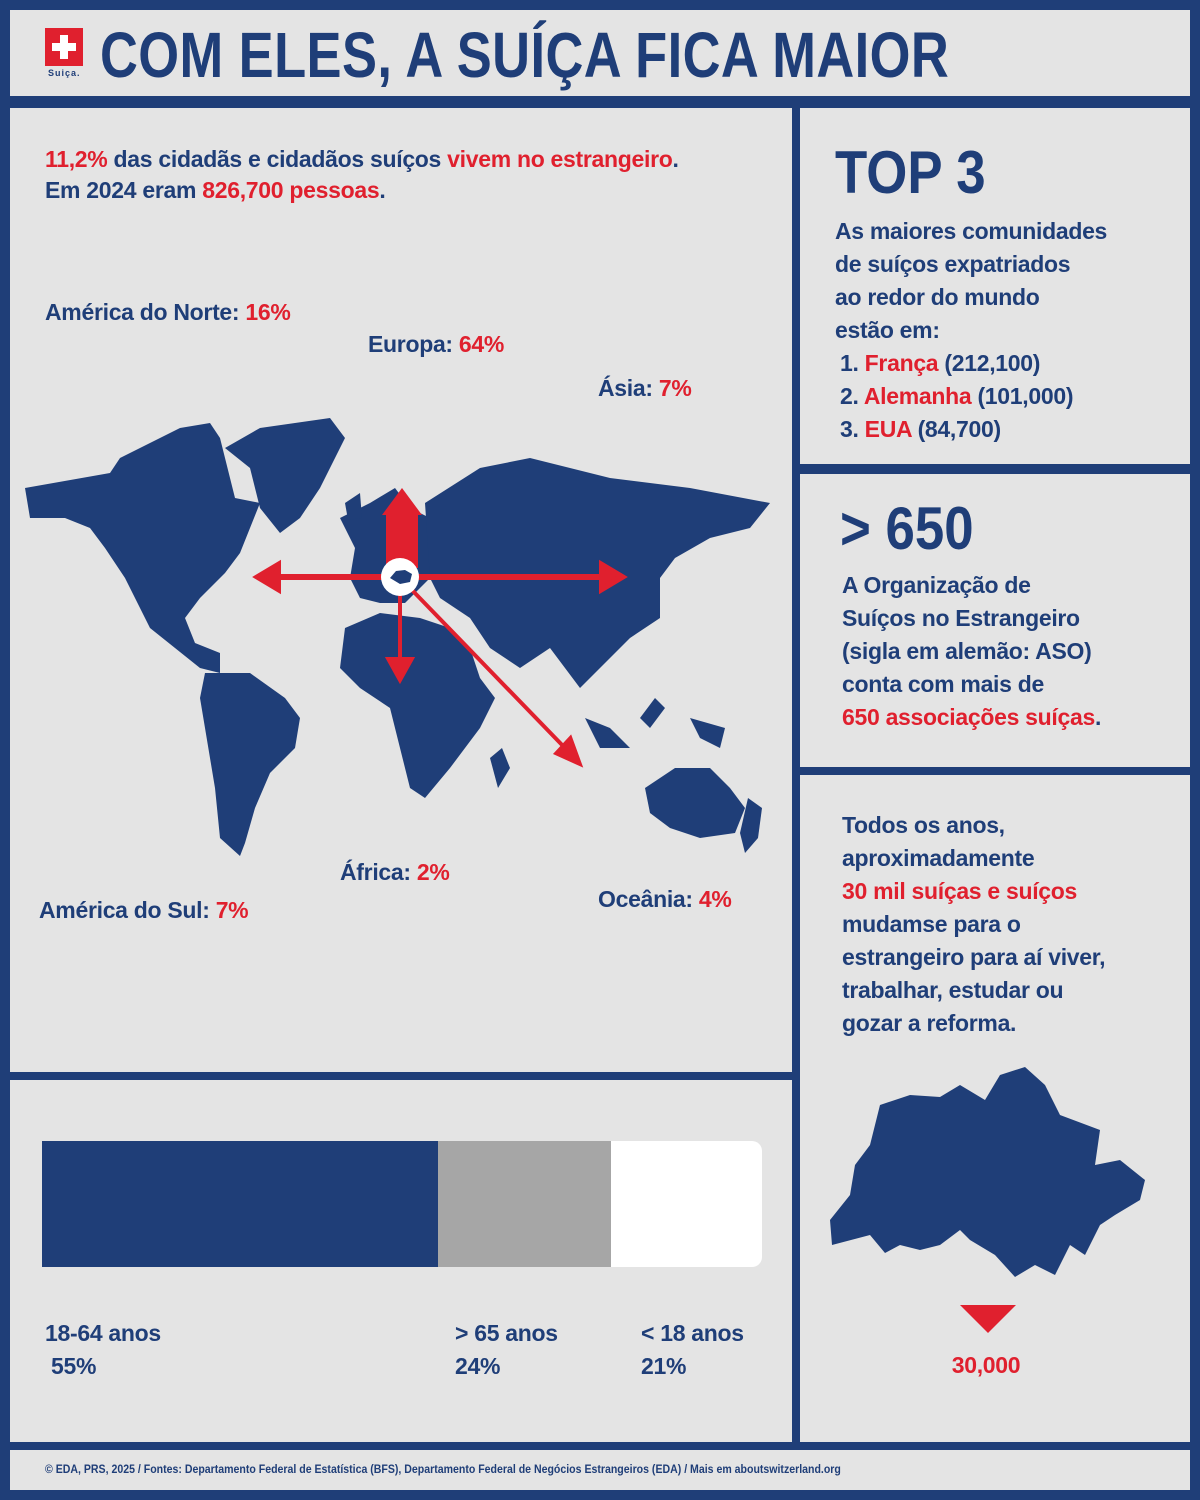 This screenshot has width=1200, height=1500. Describe the element at coordinates (268, 312) in the screenshot. I see `region-value: 16%` at that location.